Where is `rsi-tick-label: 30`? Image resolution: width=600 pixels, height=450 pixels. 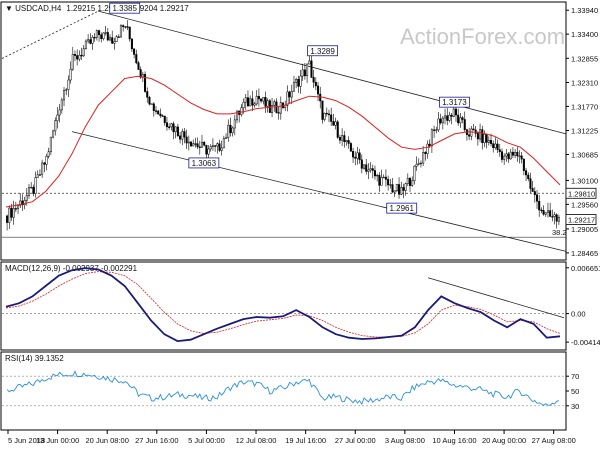
rsi-tick-label: 30 is located at coordinates (575, 406).